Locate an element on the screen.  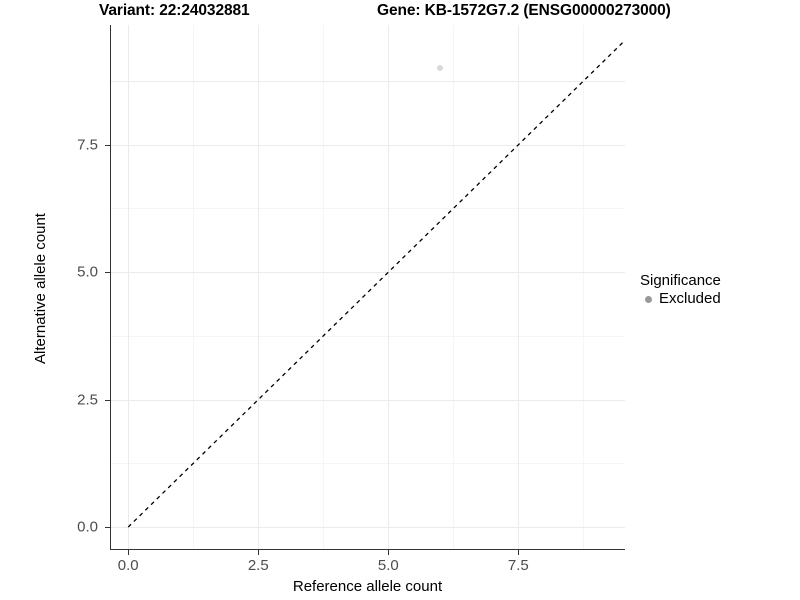
legend-entries: Excluded is located at coordinates (717, 299).